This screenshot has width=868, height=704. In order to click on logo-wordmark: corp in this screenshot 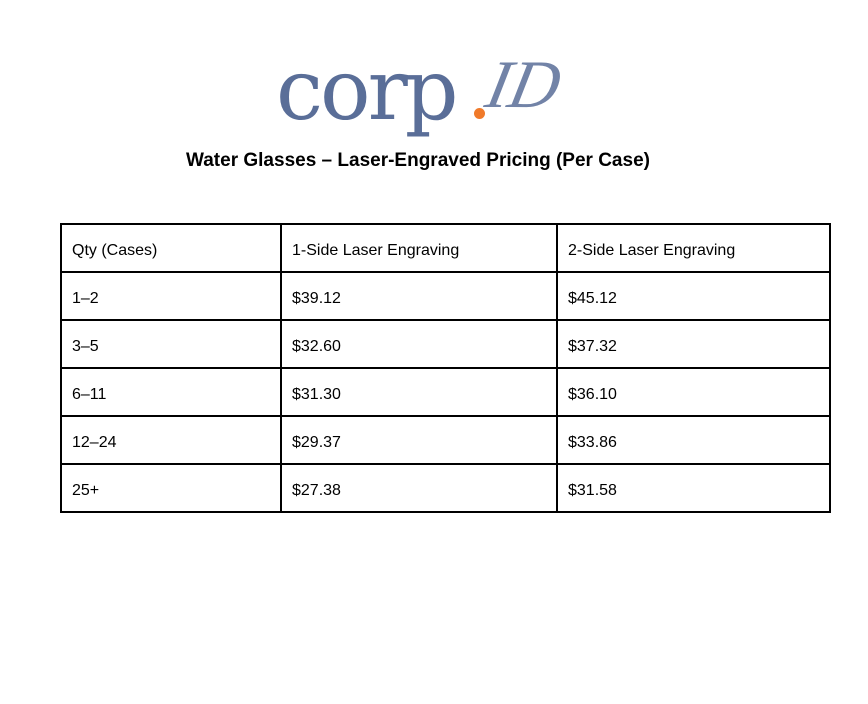, I will do `click(367, 90)`.